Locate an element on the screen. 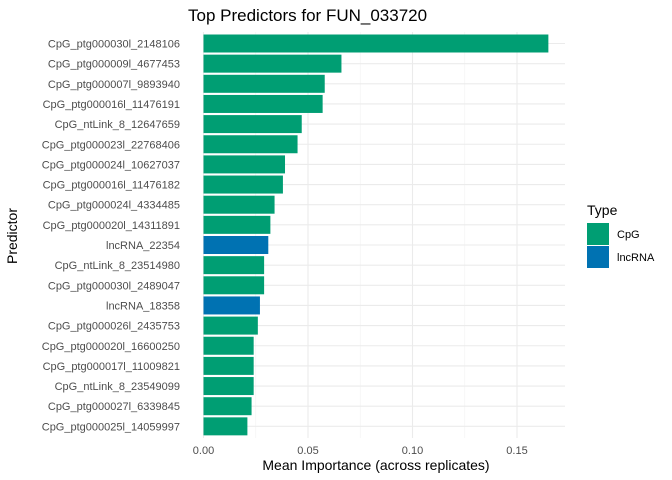  y-tick-label: CpG_ntLink_8_23514980 is located at coordinates (117, 266).